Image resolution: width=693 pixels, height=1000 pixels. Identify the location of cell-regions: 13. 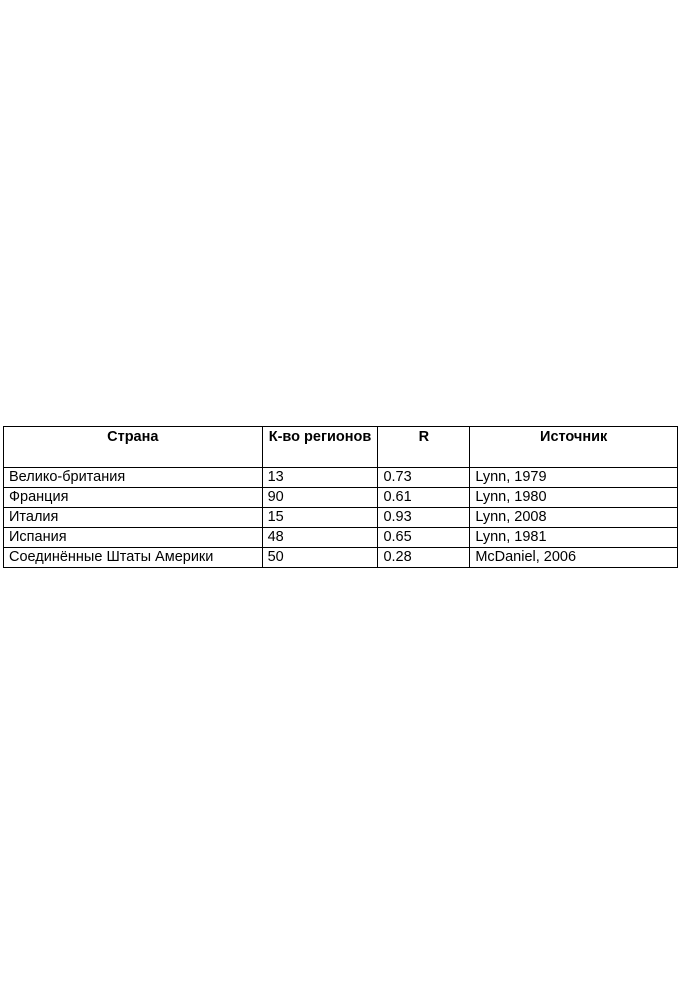
(320, 477).